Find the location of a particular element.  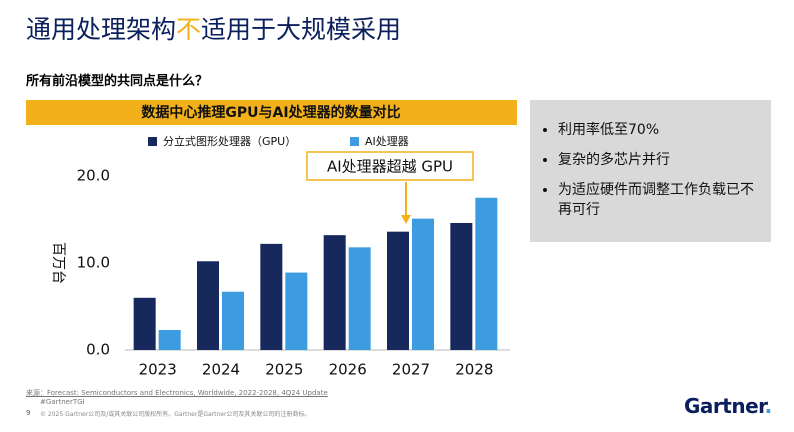

chart-title: 数据中心推理GPU与AI处理器的数量对比 is located at coordinates (270, 112).